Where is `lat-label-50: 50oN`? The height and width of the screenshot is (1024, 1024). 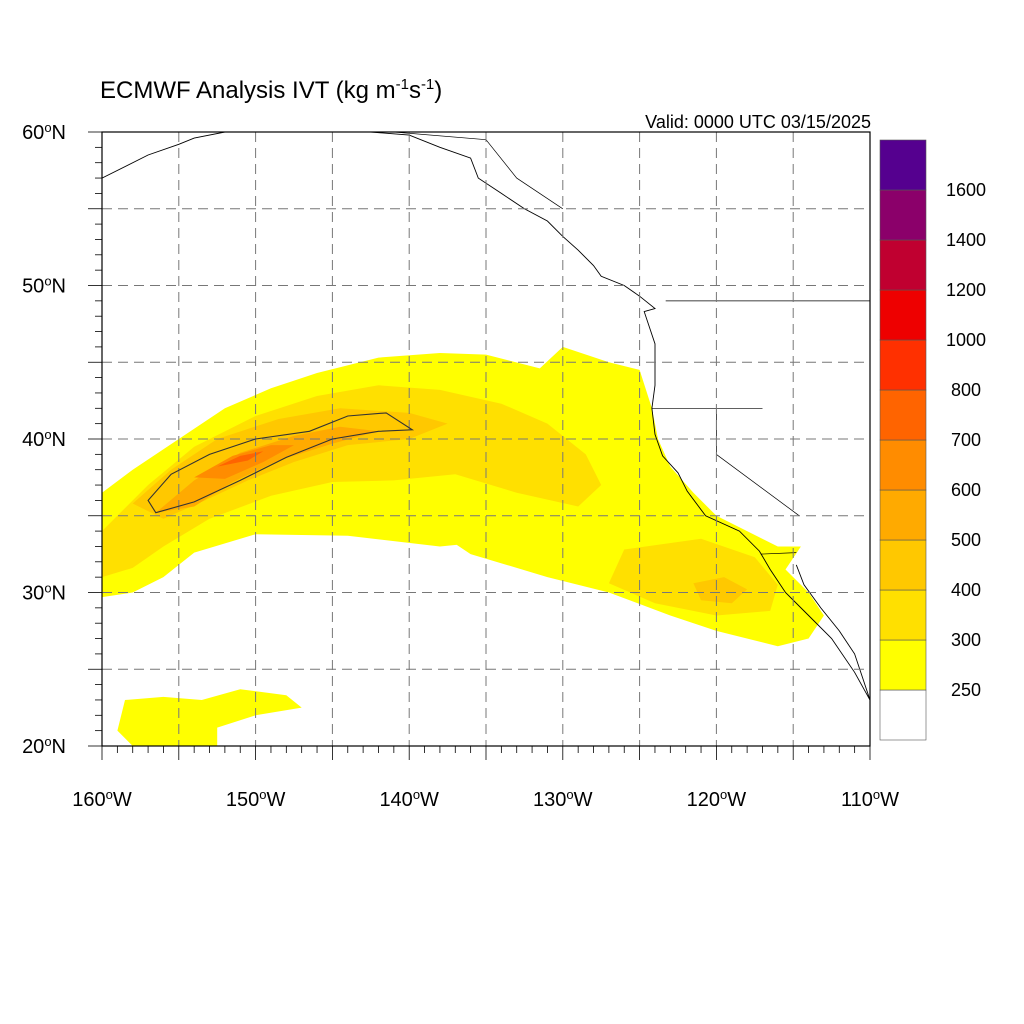
lat-label-50: 50oN is located at coordinates (44, 286).